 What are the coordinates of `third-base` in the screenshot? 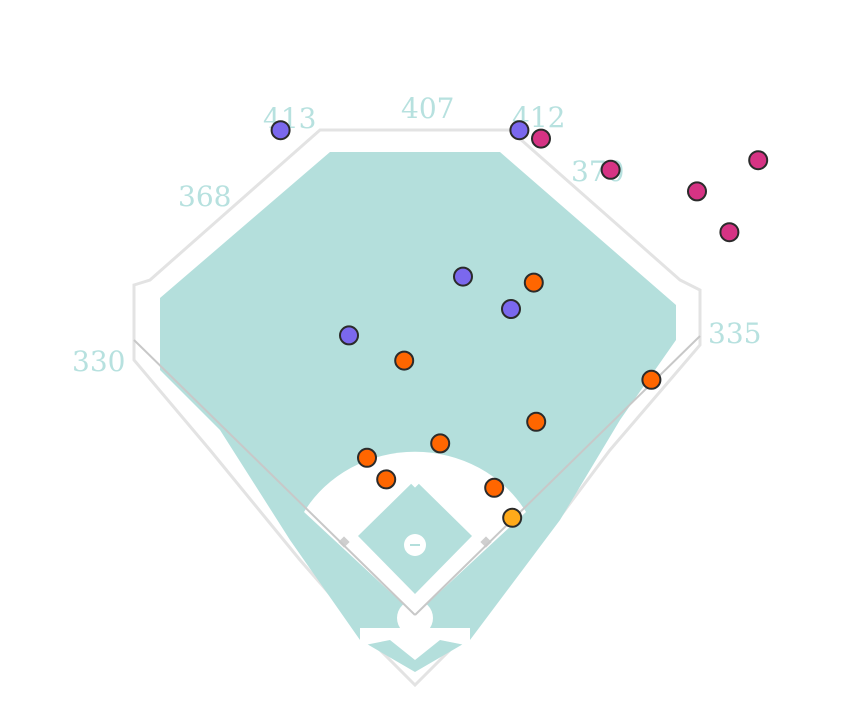 It's located at (344, 542).